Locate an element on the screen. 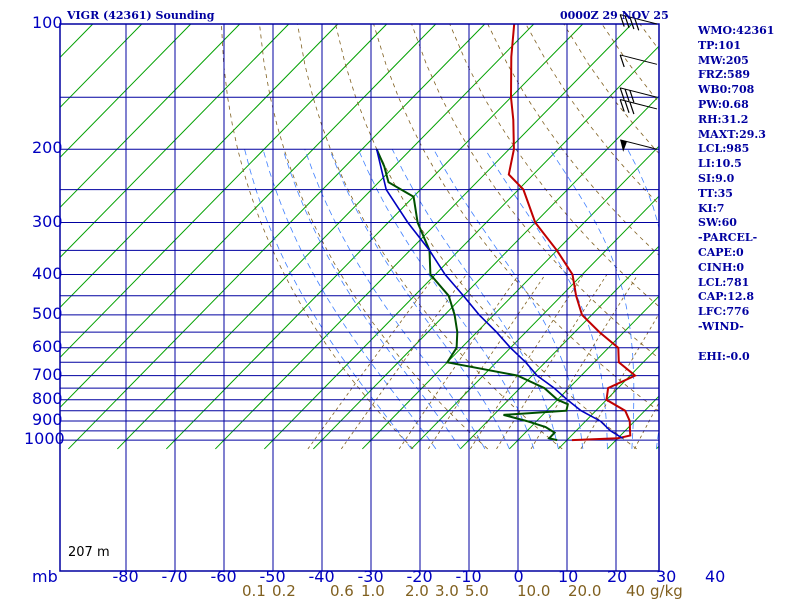 This screenshot has height=600, width=800. pressure-tick-label: 800 is located at coordinates (47, 398).